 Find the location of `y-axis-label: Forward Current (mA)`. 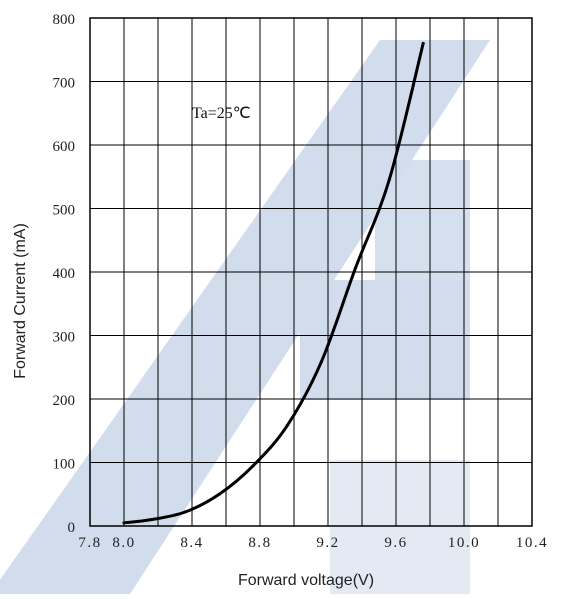

y-axis-label: Forward Current (mA) is located at coordinates (20, 301).